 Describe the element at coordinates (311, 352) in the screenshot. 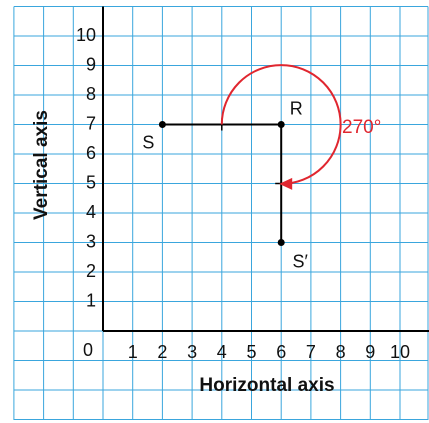

I see `x-tick-label: 7` at that location.